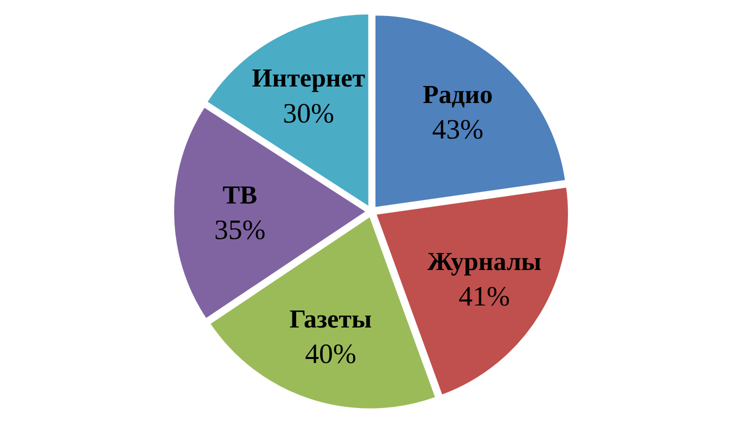  I want to click on data-label: 30%, so click(308, 114).